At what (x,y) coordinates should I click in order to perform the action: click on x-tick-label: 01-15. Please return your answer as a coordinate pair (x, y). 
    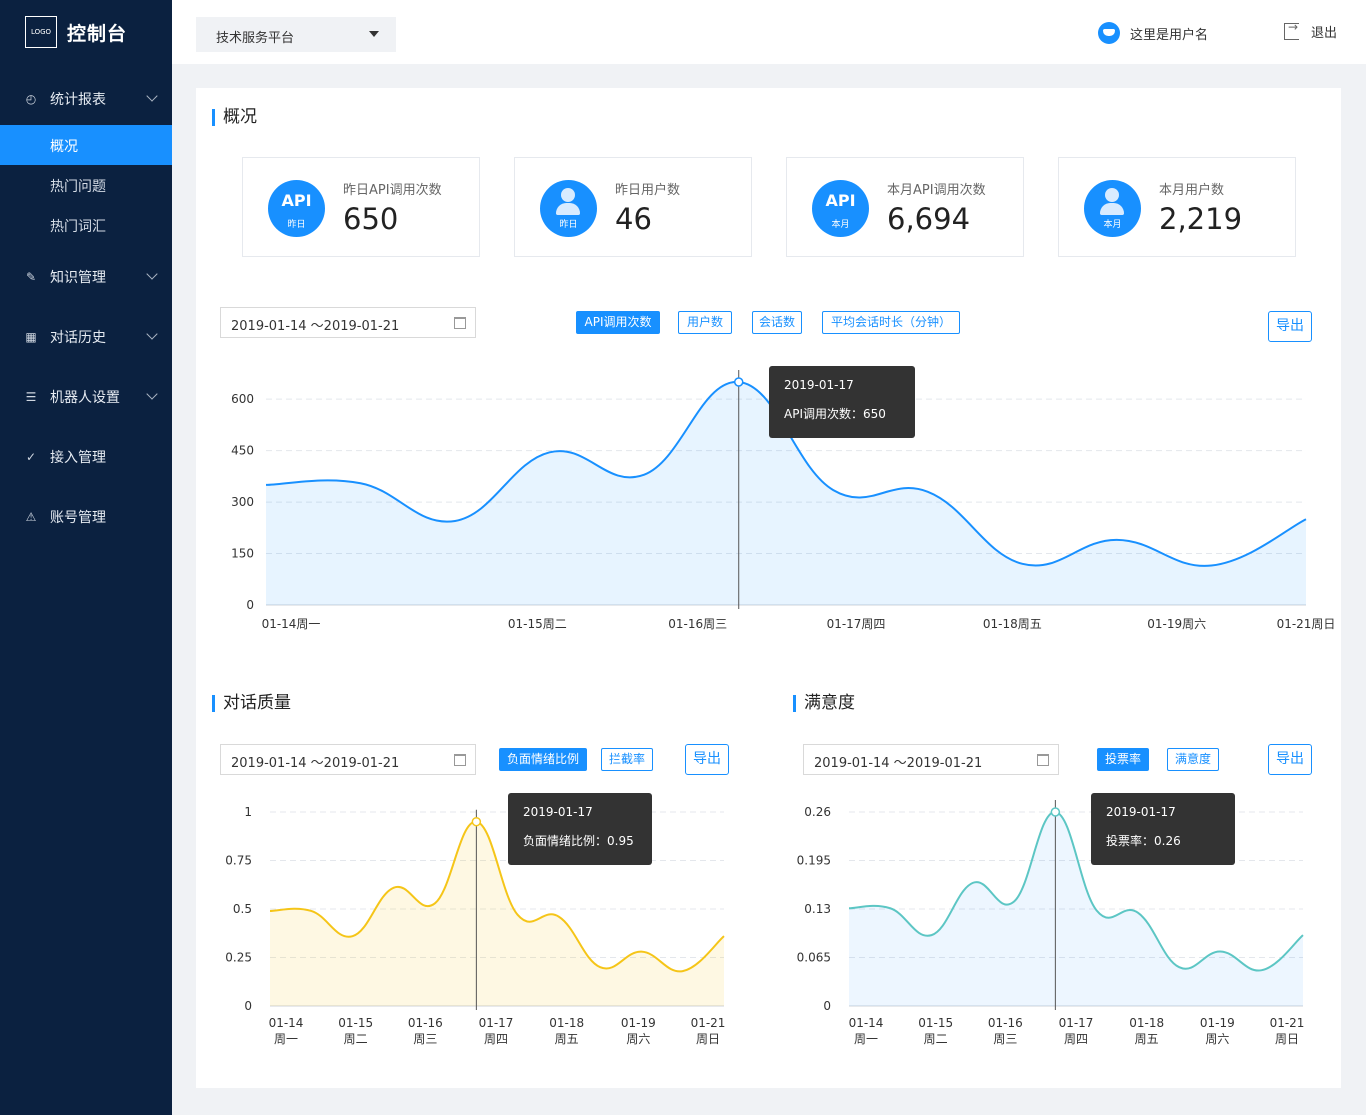
    Looking at the image, I should click on (355, 1023).